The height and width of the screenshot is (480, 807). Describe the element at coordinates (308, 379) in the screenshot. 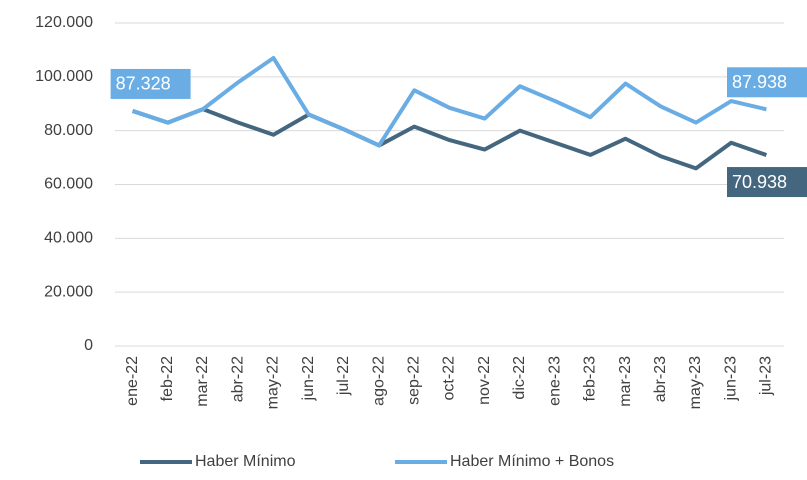

I see `x-tick-label: jun-22` at that location.